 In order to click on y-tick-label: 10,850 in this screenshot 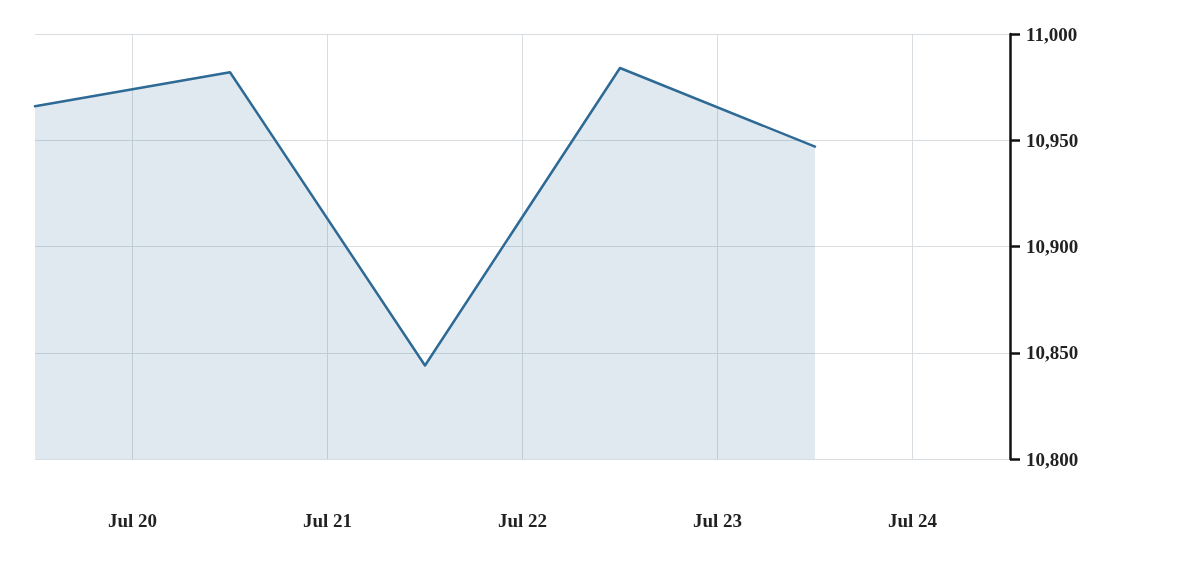, I will do `click(1052, 353)`.